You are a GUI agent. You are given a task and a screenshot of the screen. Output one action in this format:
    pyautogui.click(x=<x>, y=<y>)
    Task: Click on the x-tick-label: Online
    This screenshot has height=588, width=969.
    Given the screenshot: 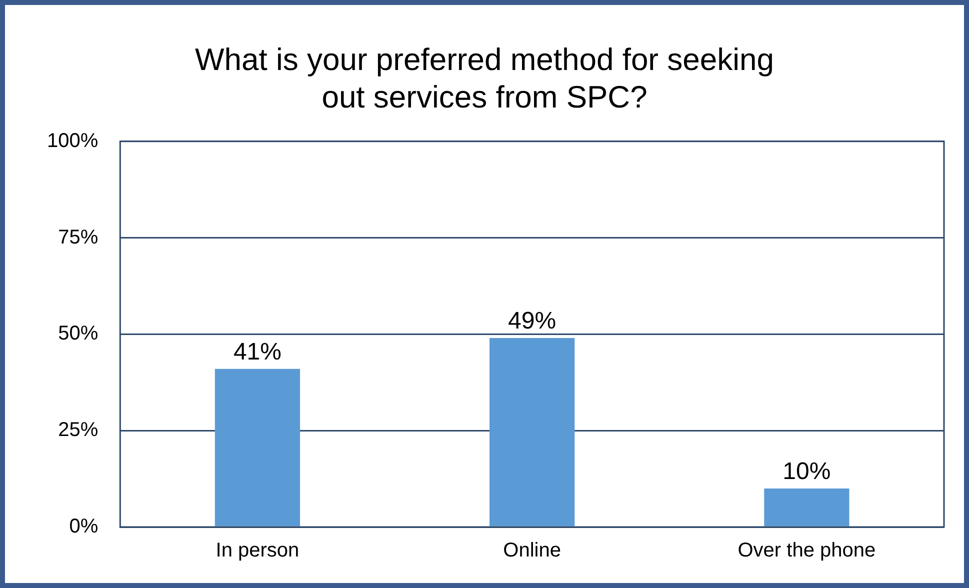 What is the action you would take?
    pyautogui.click(x=532, y=551)
    